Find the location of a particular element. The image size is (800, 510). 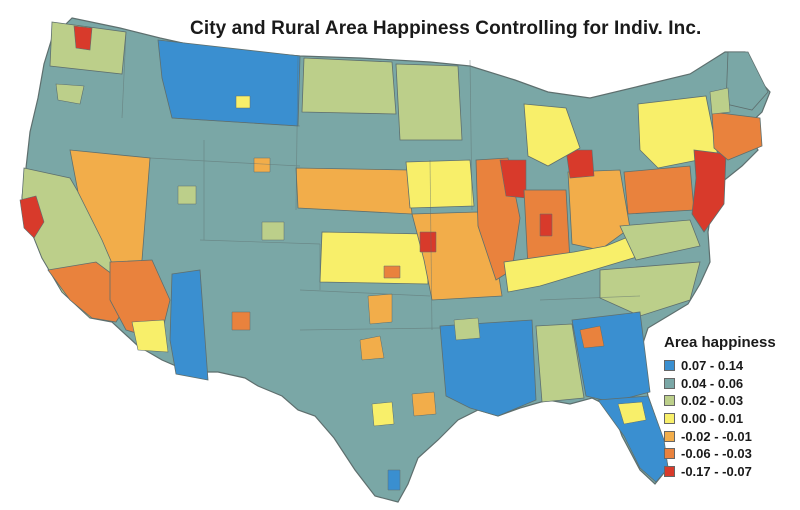

montana is located at coordinates (229, 83).